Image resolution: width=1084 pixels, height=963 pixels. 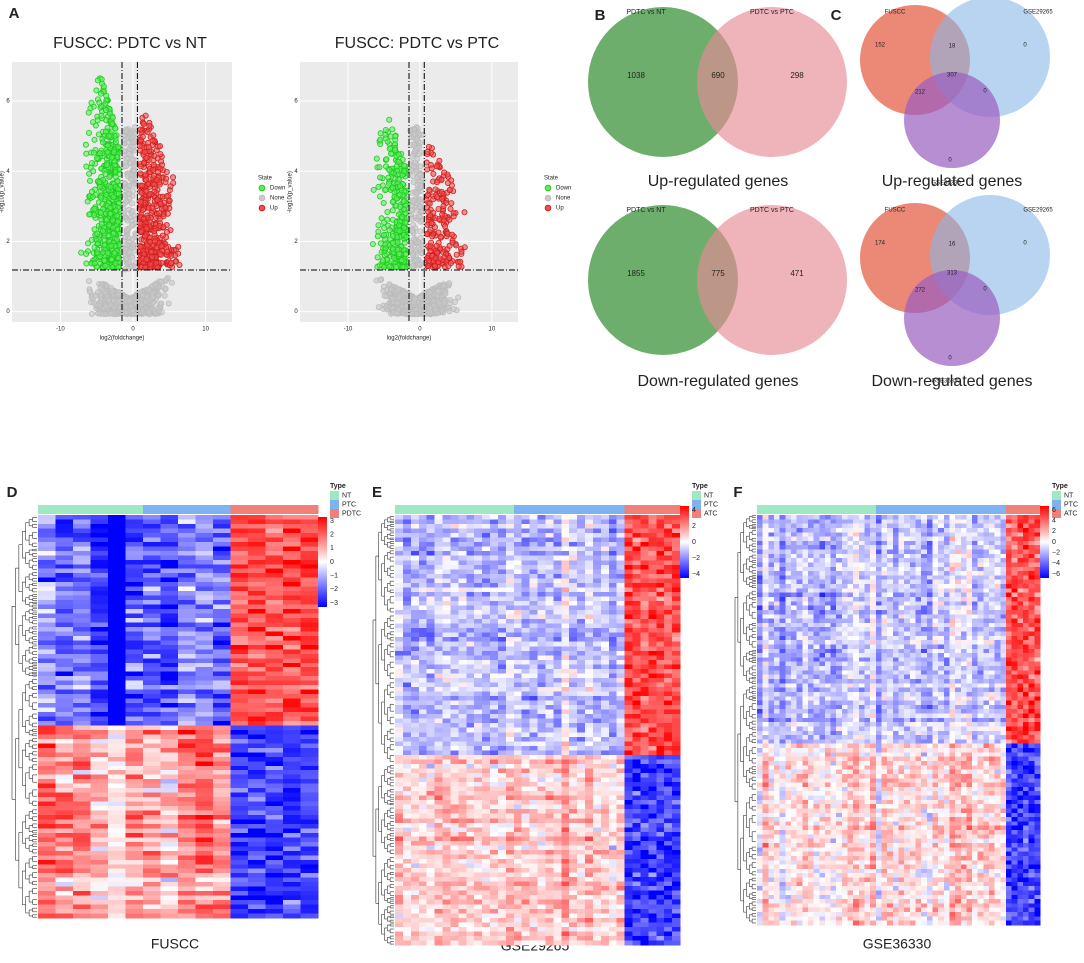 I want to click on label: None, so click(x=277, y=199).